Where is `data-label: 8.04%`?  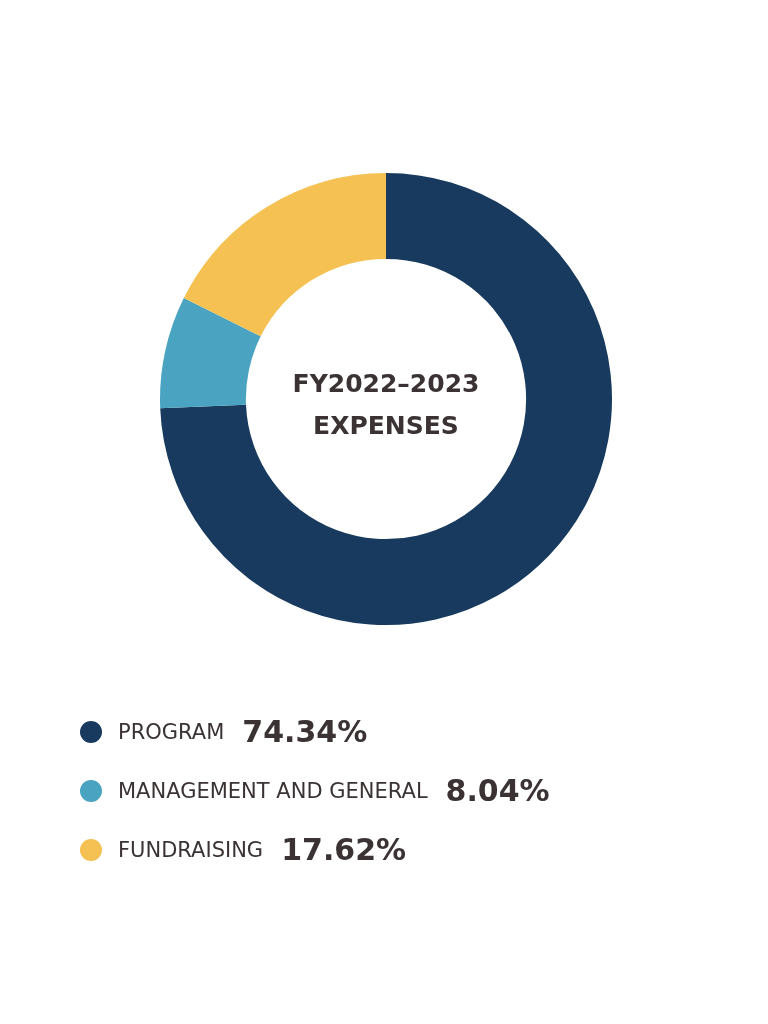
data-label: 8.04% is located at coordinates (497, 790).